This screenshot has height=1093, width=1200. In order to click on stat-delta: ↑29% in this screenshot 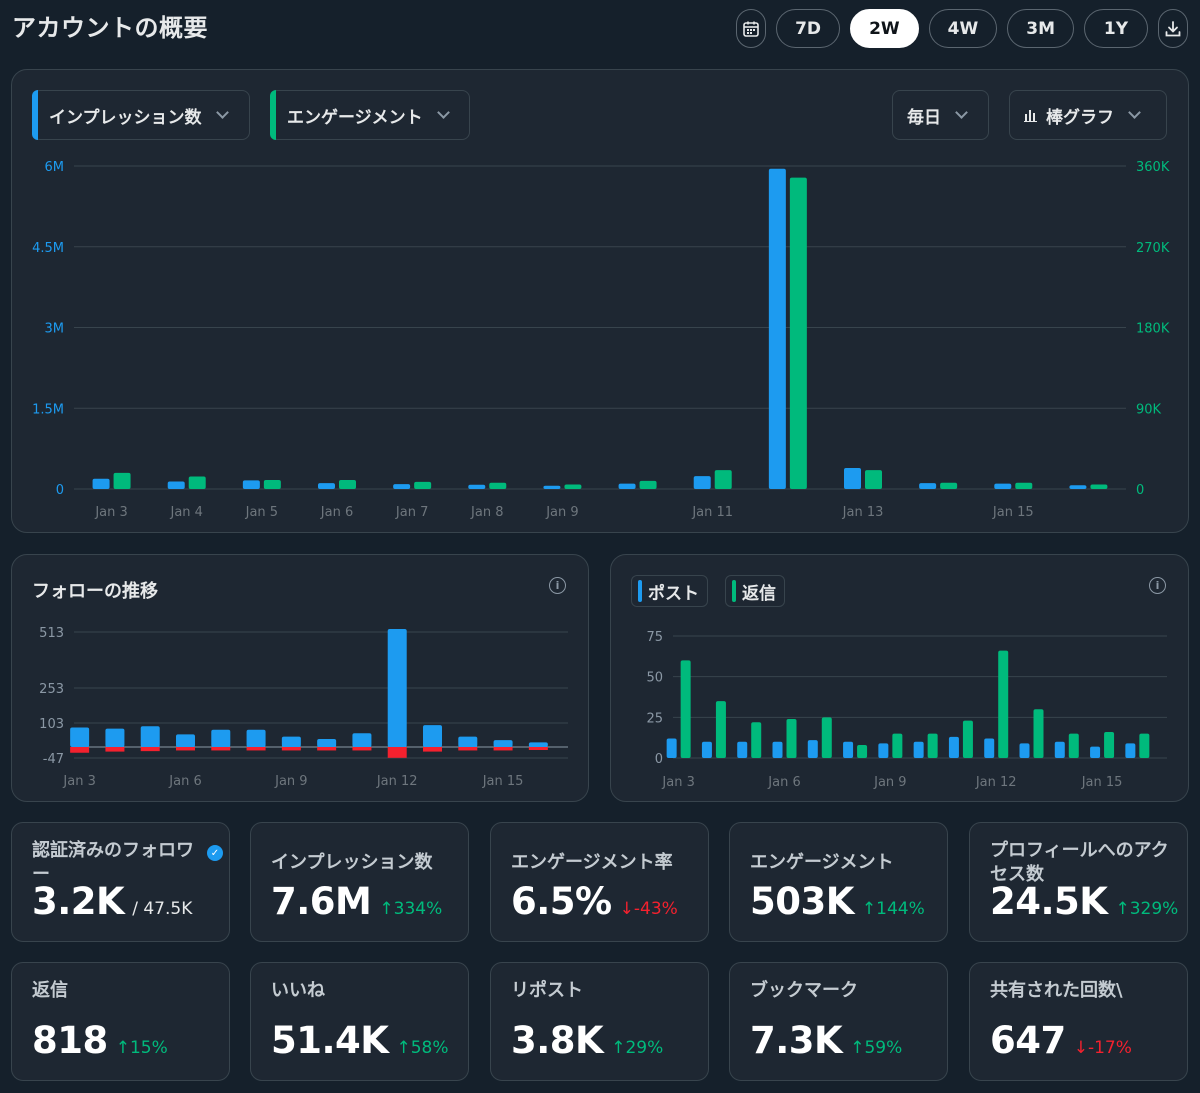, I will do `click(637, 1048)`.